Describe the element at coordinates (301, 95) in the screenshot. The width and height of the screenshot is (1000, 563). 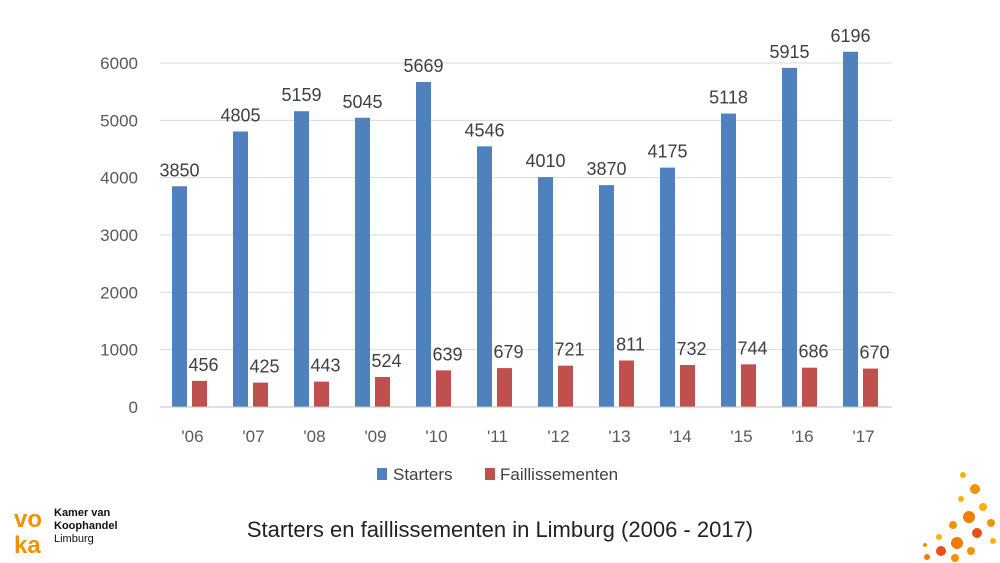
I see `data-label-starters: 5159` at that location.